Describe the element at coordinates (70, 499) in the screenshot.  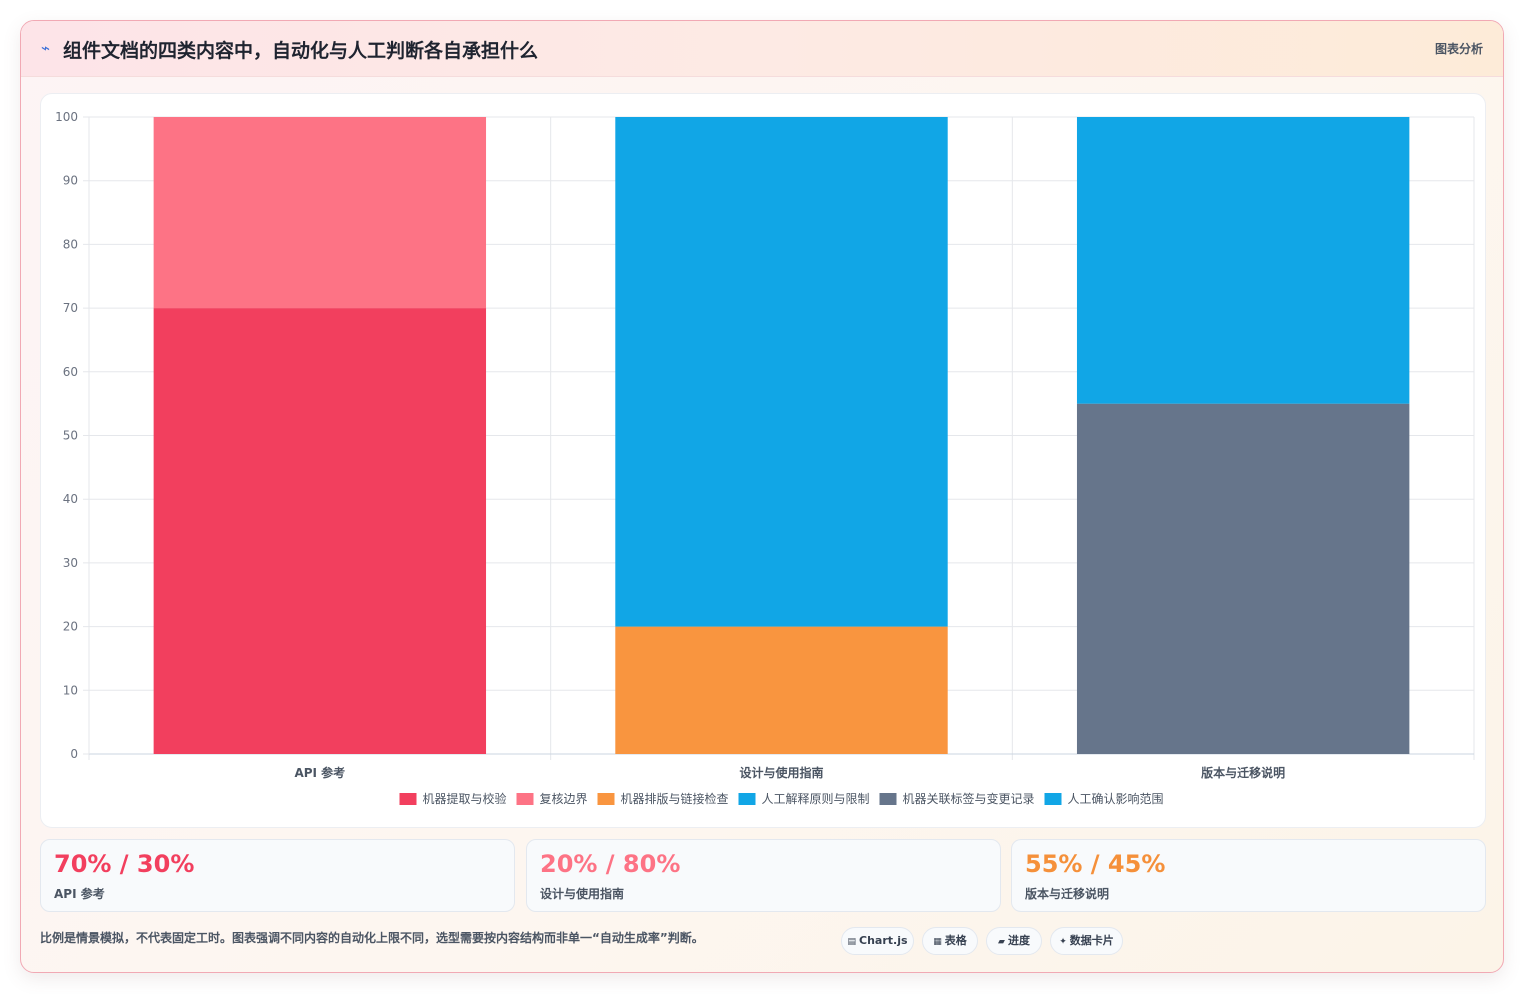
I see `y-tick-label: 40` at that location.